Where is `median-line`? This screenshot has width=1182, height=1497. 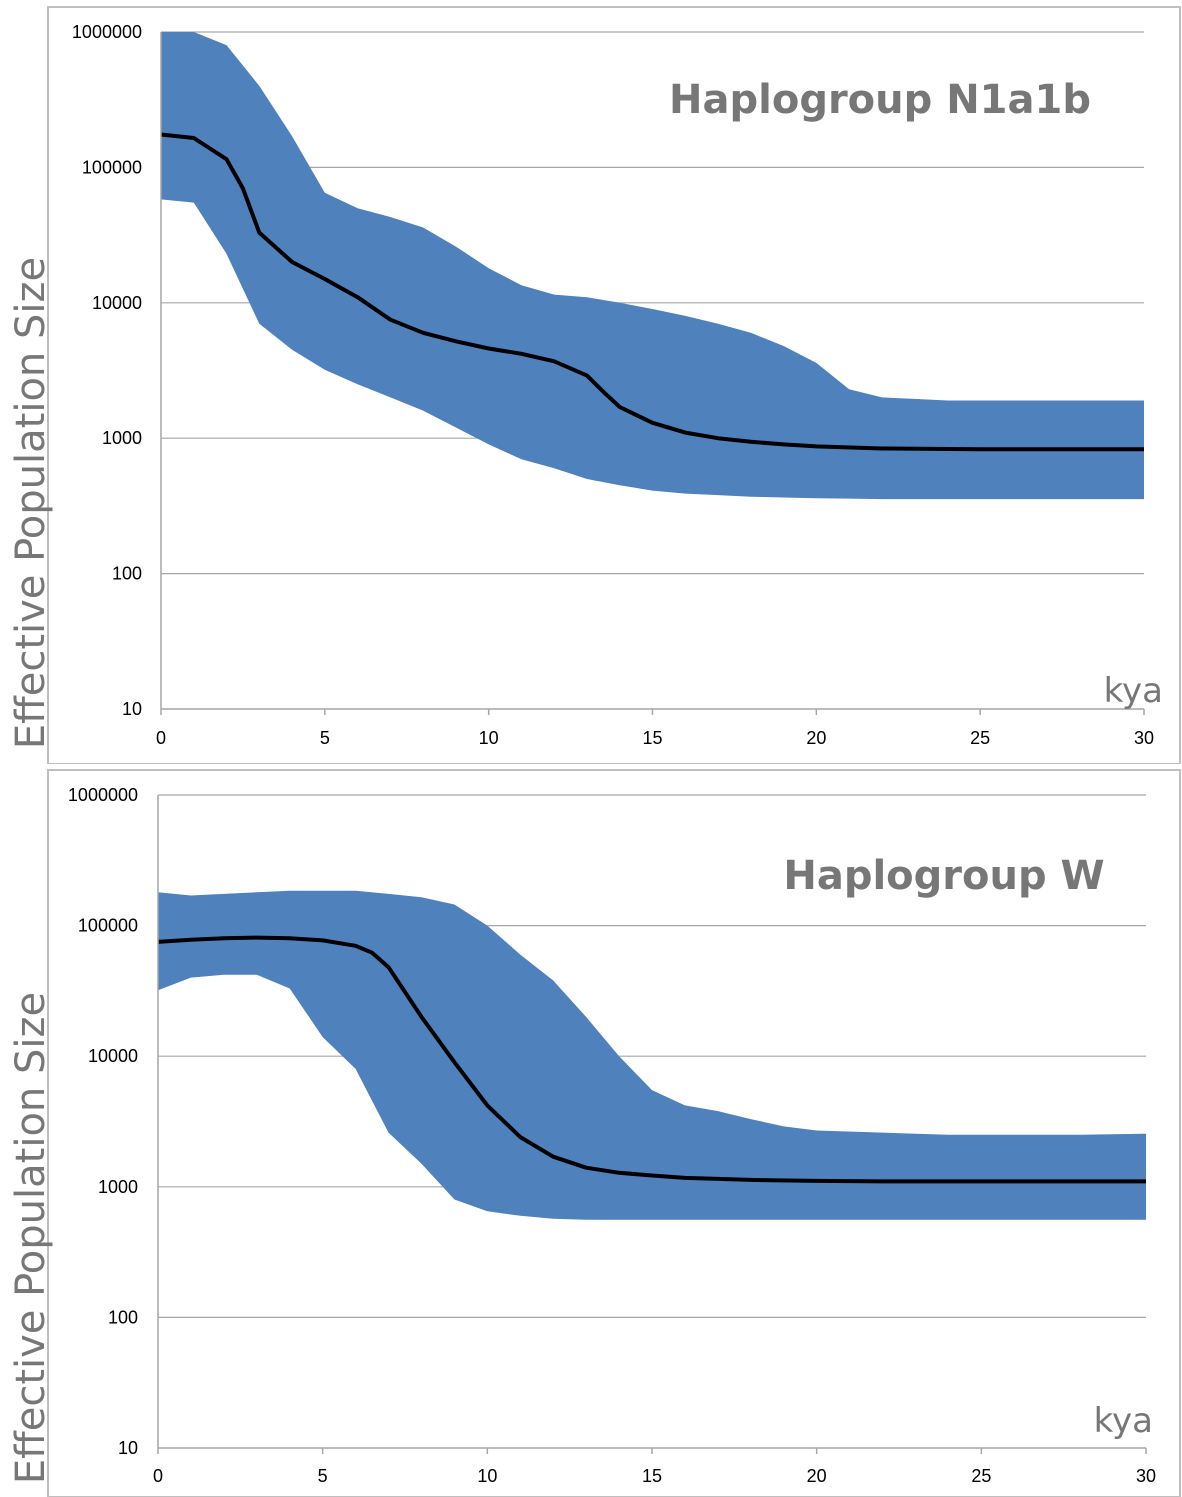 median-line is located at coordinates (651, 1059).